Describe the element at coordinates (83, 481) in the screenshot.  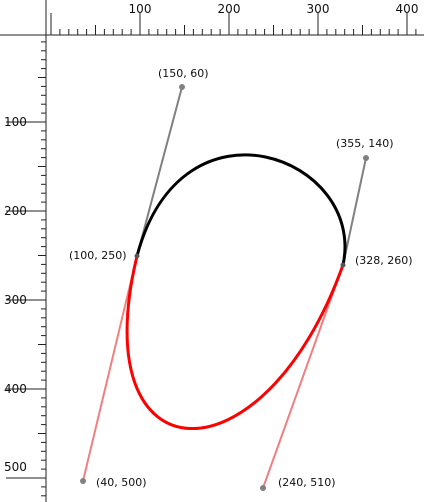
I see `handle-point-bottom-left` at that location.